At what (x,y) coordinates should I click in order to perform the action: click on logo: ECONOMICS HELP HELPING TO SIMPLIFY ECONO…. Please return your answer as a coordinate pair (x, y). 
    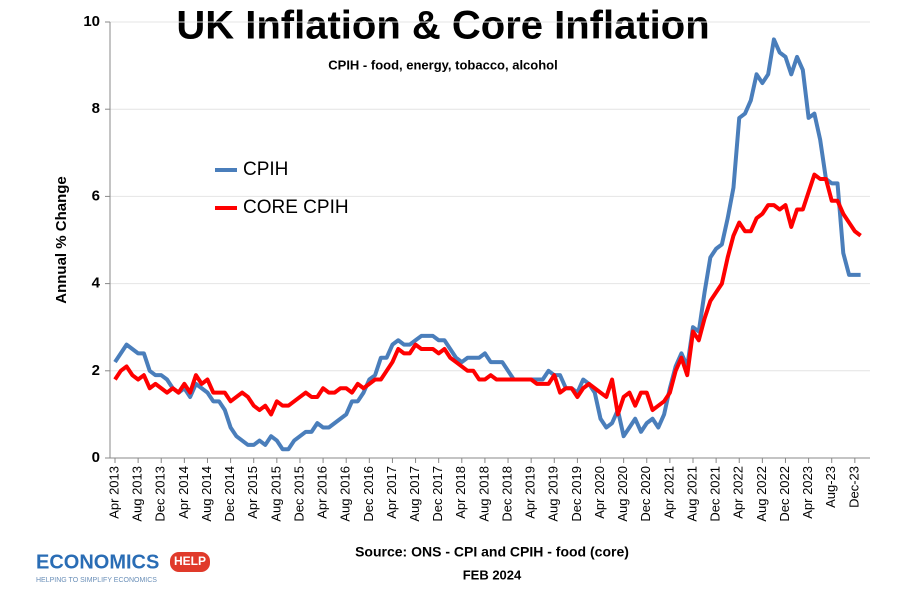
    Looking at the image, I should click on (123, 567).